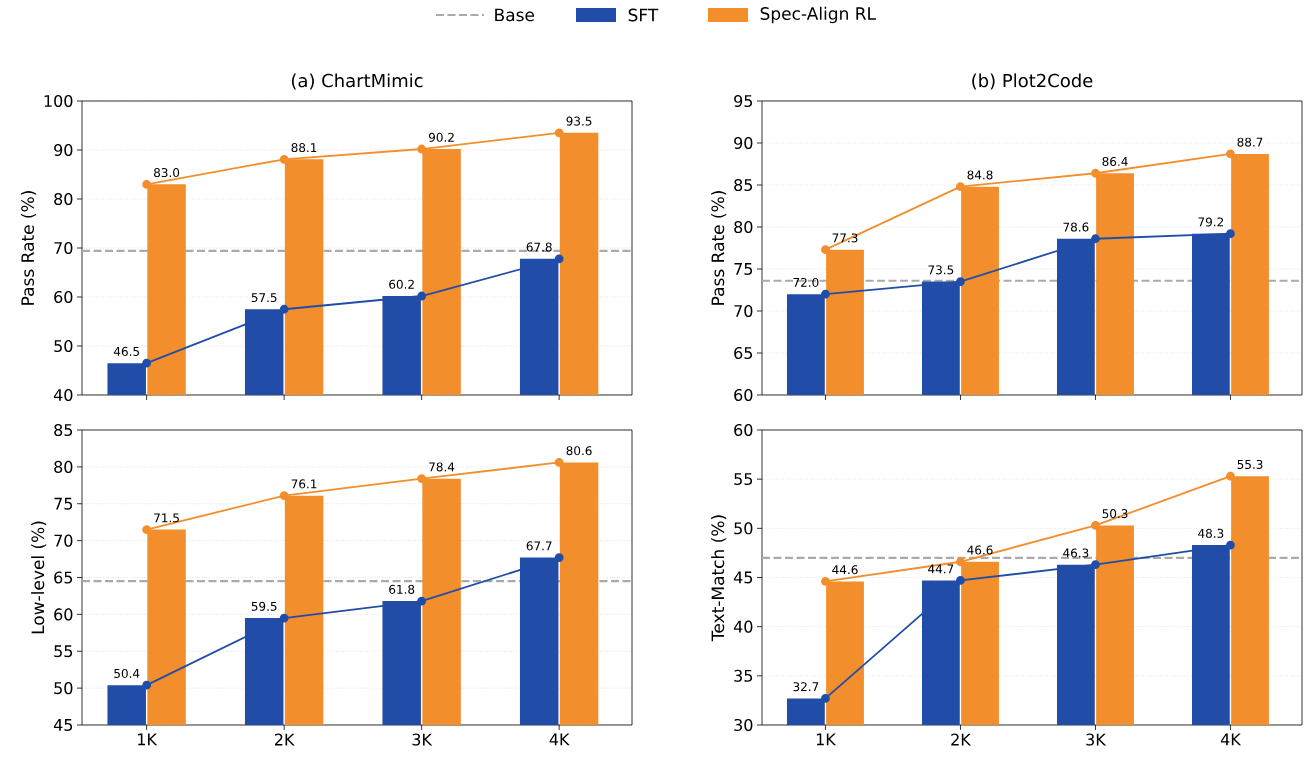 Image resolution: width=1311 pixels, height=759 pixels. Describe the element at coordinates (845, 570) in the screenshot. I see `data-label: 44.6` at that location.